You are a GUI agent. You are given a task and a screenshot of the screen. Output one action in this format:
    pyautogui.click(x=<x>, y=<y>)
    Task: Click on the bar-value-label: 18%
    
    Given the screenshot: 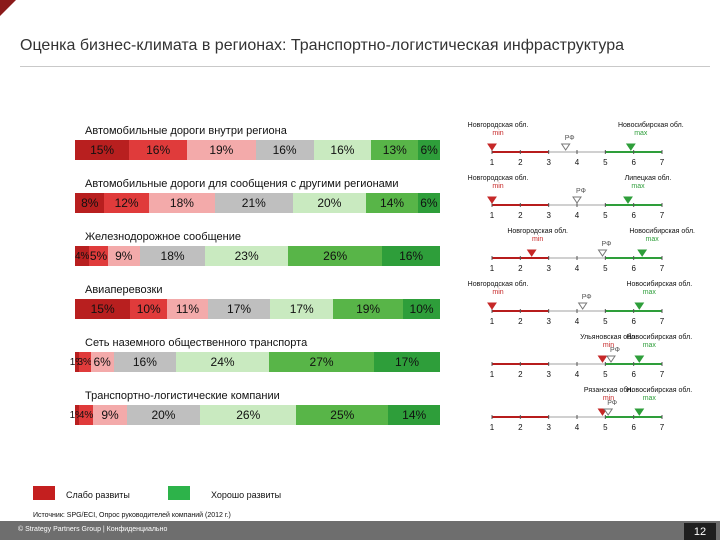 What is the action you would take?
    pyautogui.click(x=172, y=256)
    